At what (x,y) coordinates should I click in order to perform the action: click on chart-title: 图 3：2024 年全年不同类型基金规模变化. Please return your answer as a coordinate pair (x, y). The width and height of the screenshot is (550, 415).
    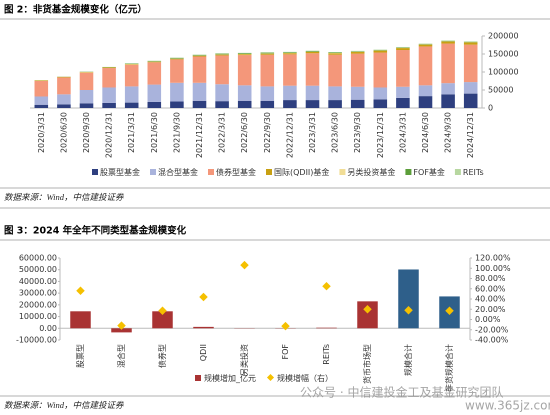
    Looking at the image, I should click on (95, 231).